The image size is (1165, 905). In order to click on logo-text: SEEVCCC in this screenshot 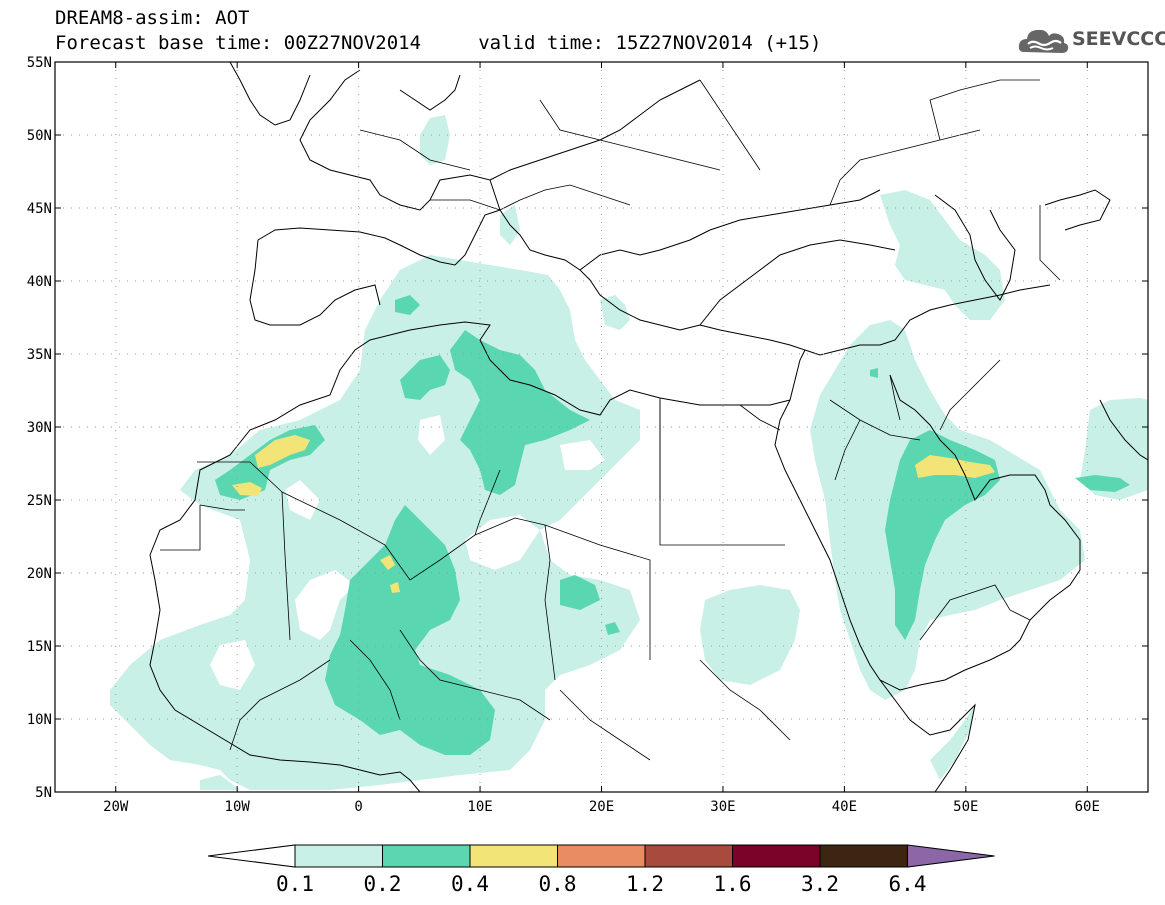, I will do `click(1118, 39)`.